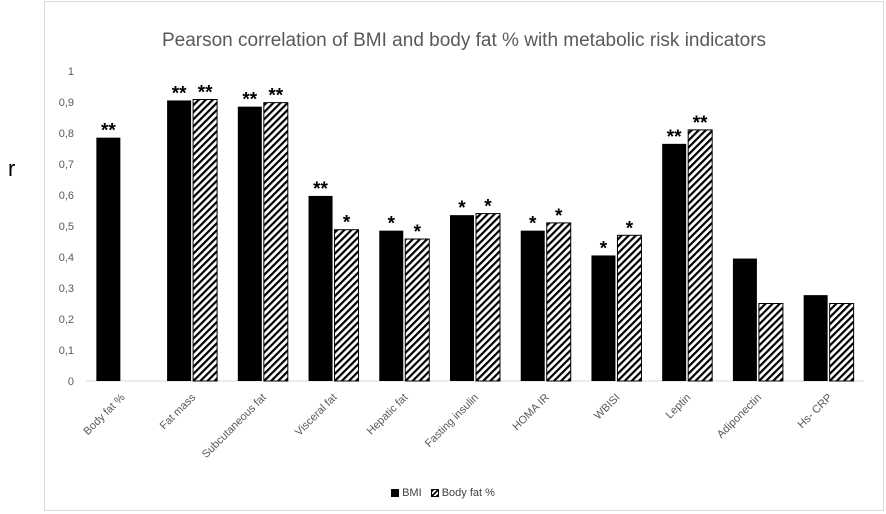 The image size is (886, 514). What do you see at coordinates (434, 493) in the screenshot?
I see `legend-swatch-body-fat` at bounding box center [434, 493].